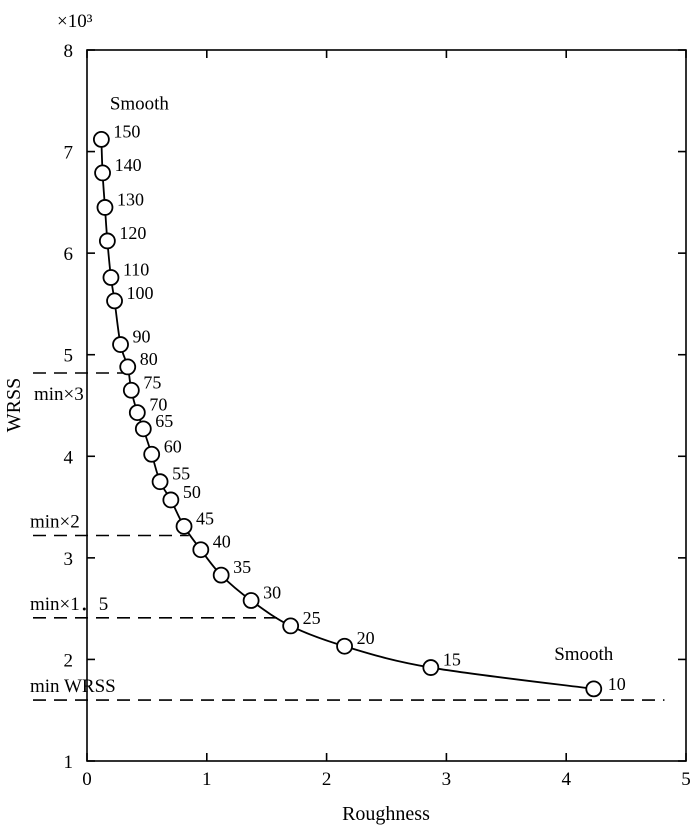 Image resolution: width=700 pixels, height=838 pixels. Describe the element at coordinates (617, 684) in the screenshot. I see `data-point-label: 10` at that location.